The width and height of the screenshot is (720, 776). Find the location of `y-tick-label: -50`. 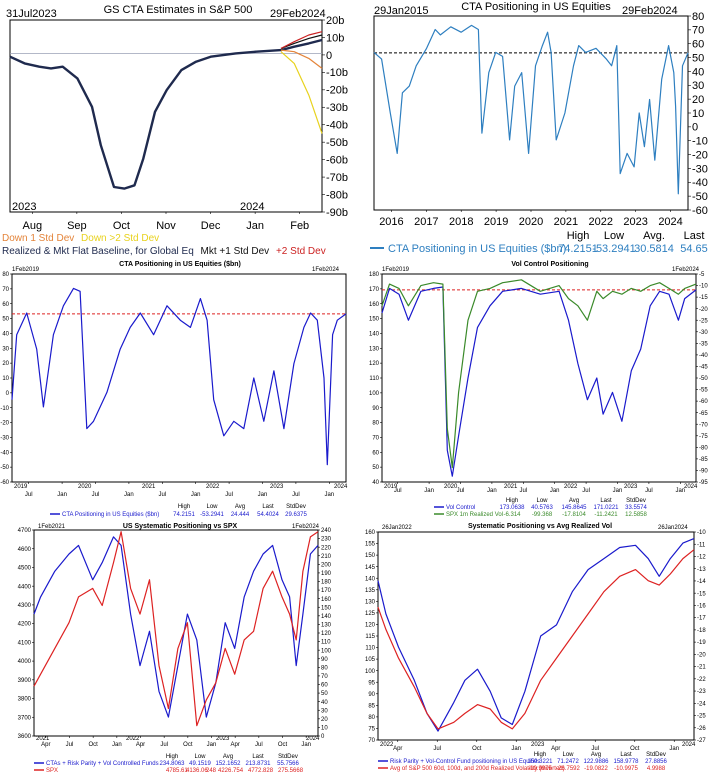

y-tick-label: -50 is located at coordinates (4, 468).